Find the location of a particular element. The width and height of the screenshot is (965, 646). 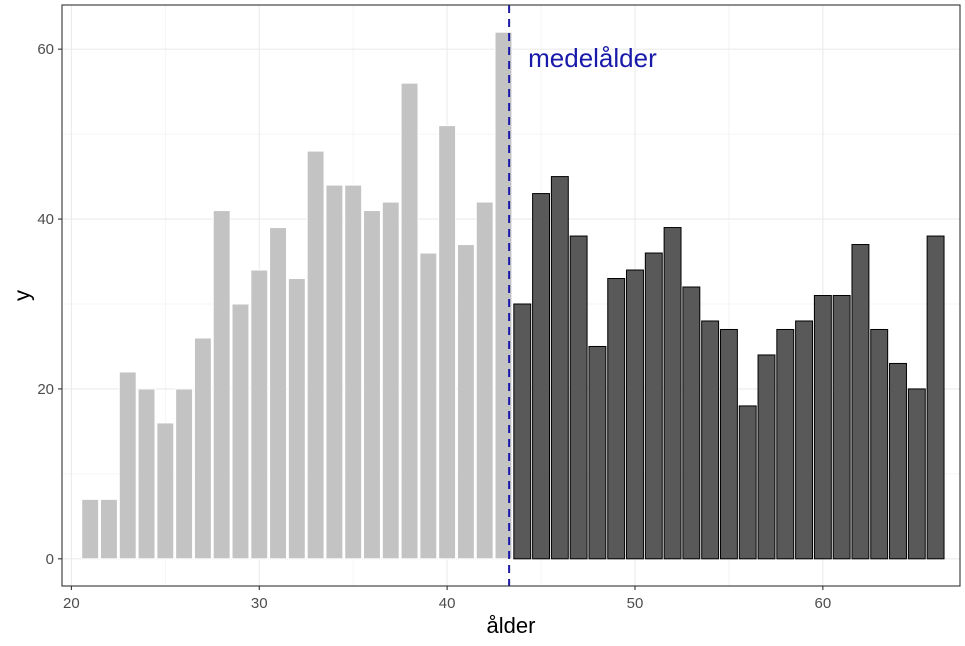

x-tick-label: 20 is located at coordinates (71, 603).